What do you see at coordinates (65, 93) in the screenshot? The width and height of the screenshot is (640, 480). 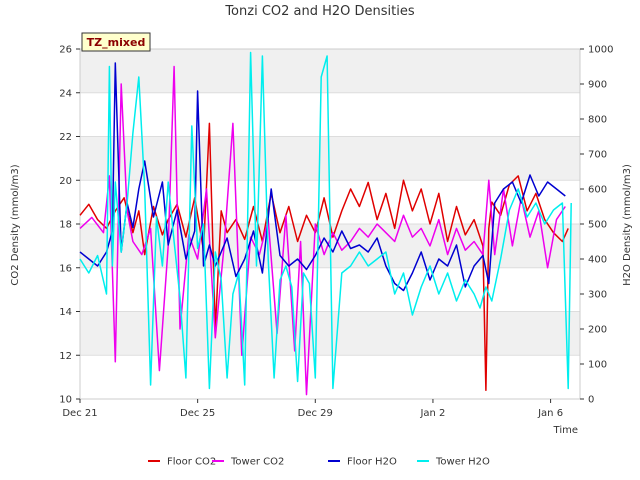 I see `y-left-tick-label: 24` at bounding box center [65, 93].